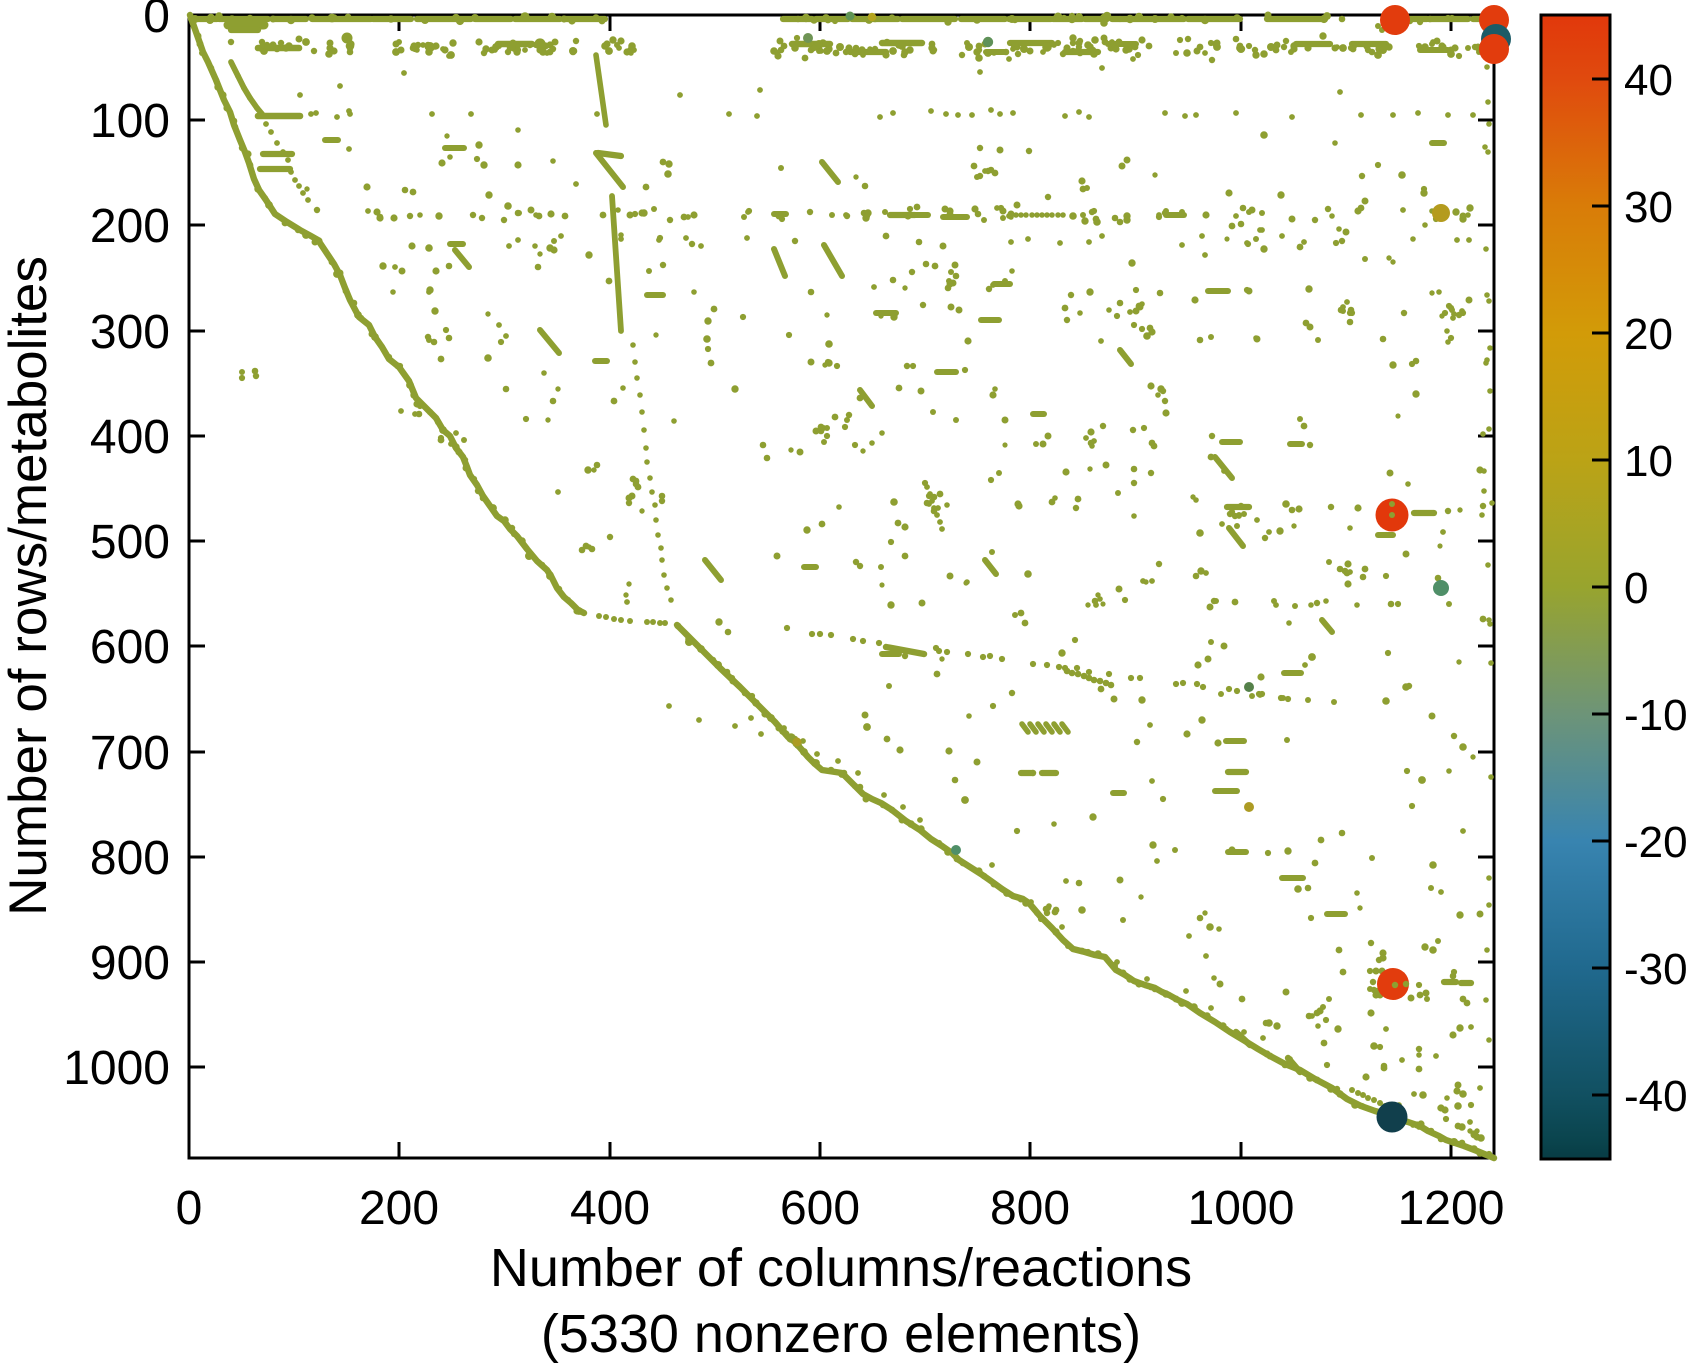 The height and width of the screenshot is (1365, 1687). What do you see at coordinates (1648, 80) in the screenshot?
I see `svg-text: 40` at bounding box center [1648, 80].